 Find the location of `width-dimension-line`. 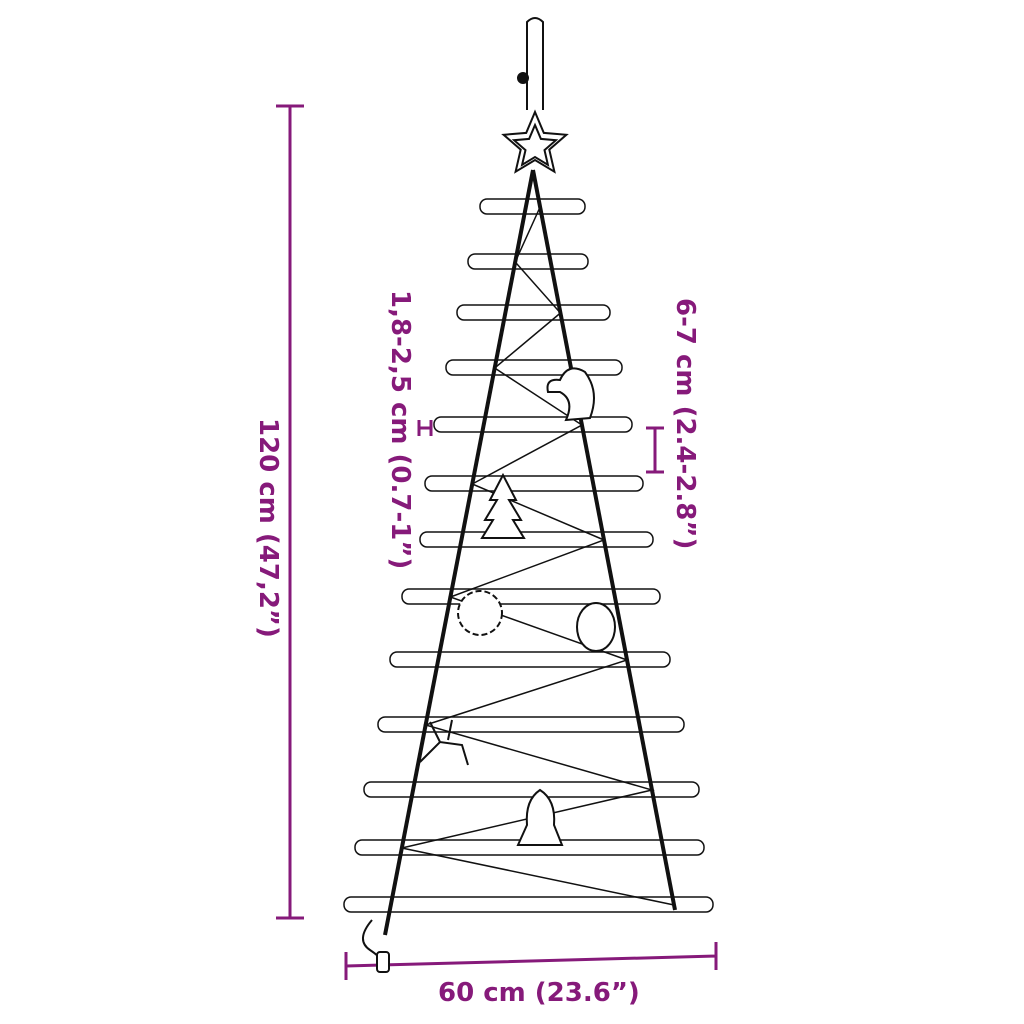

width-dimension-line is located at coordinates (531, 961).